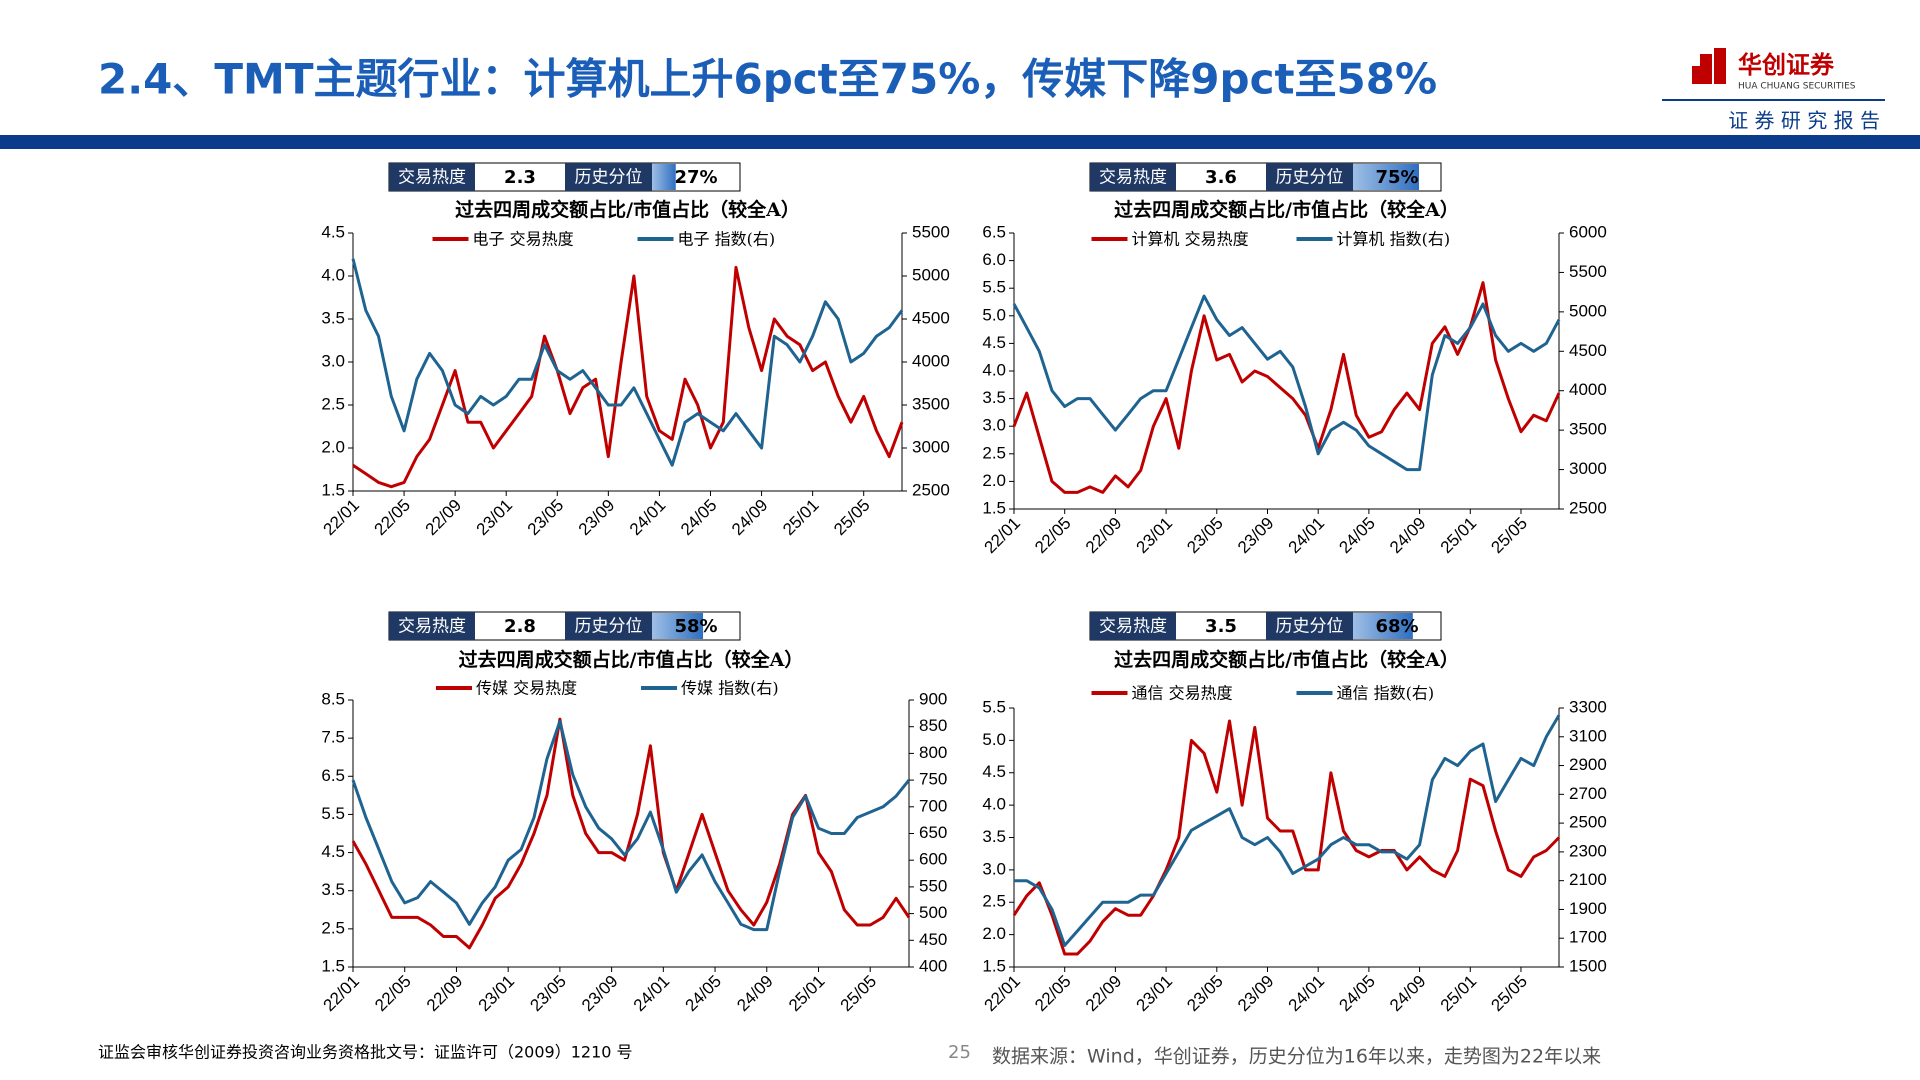  What do you see at coordinates (1588, 231) in the screenshot?
I see `y2-tick-label: 6000` at bounding box center [1588, 231].